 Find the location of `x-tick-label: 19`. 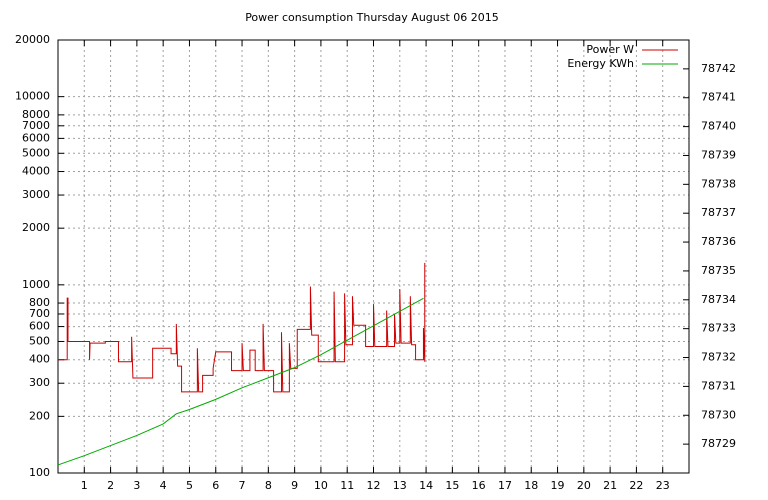

x-tick-label: 19 is located at coordinates (558, 485).